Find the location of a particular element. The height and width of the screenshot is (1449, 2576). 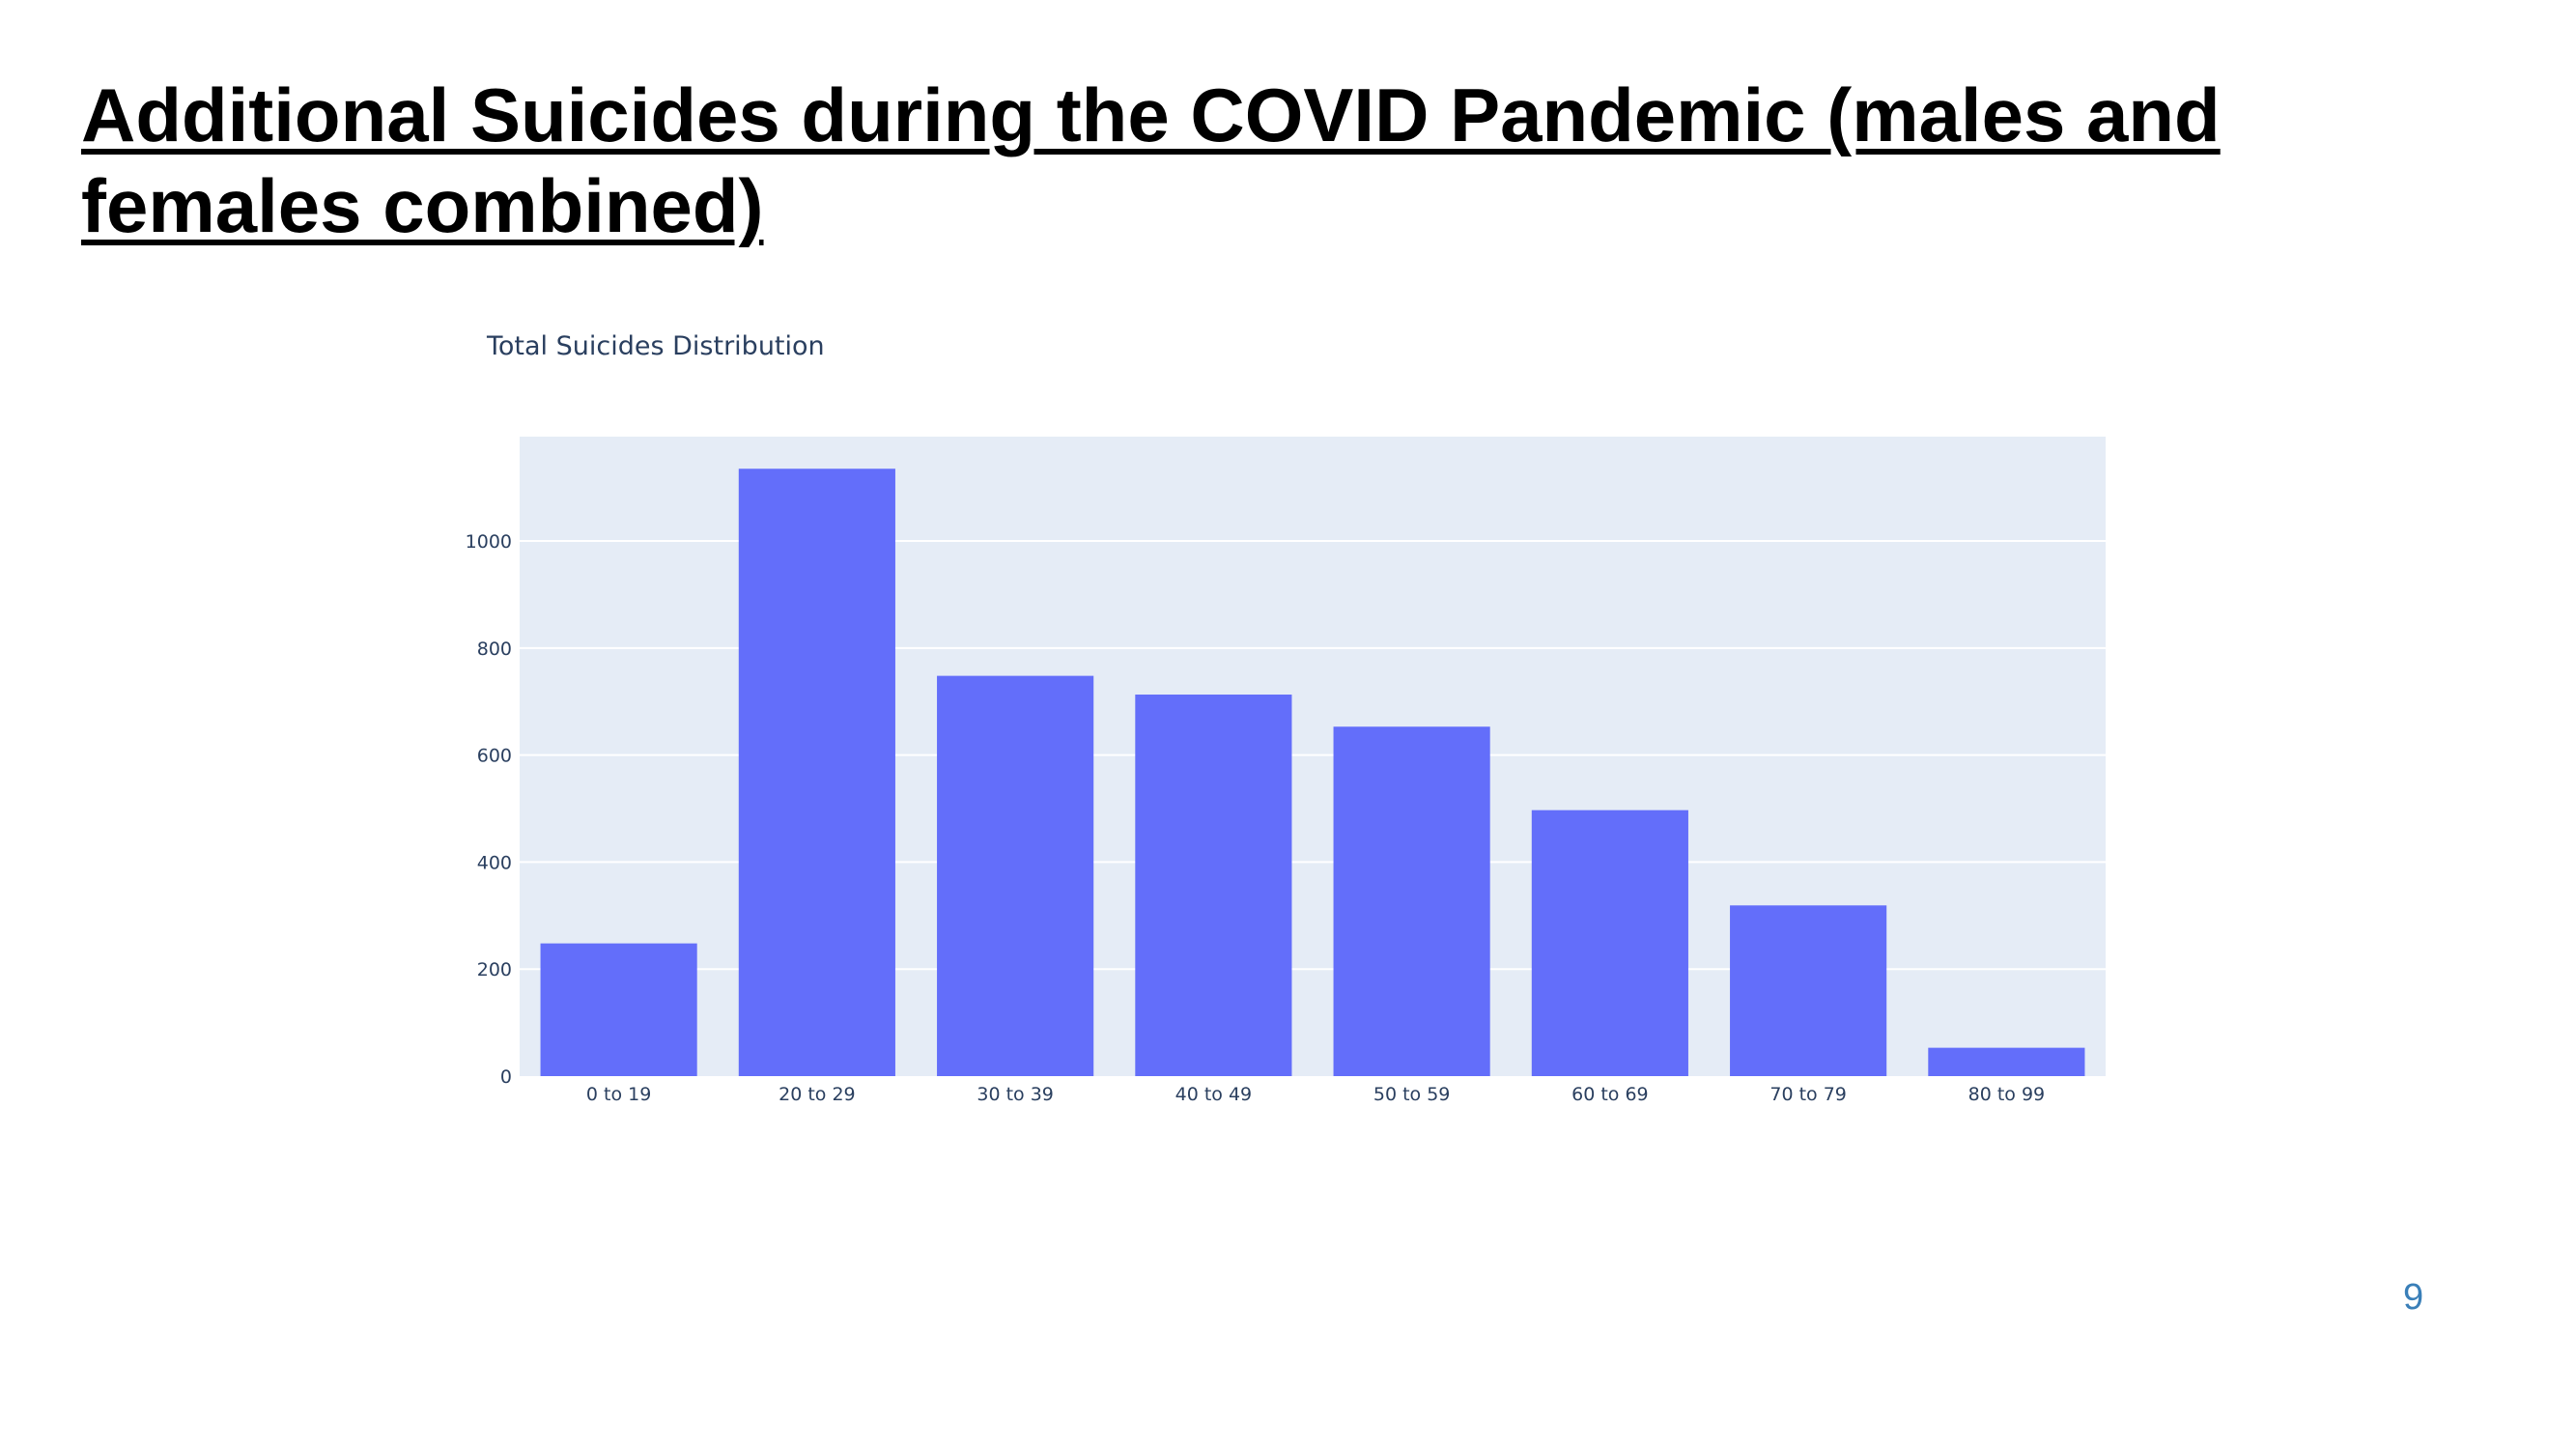

x-tick-label: 30 to 39 is located at coordinates (1015, 1094).